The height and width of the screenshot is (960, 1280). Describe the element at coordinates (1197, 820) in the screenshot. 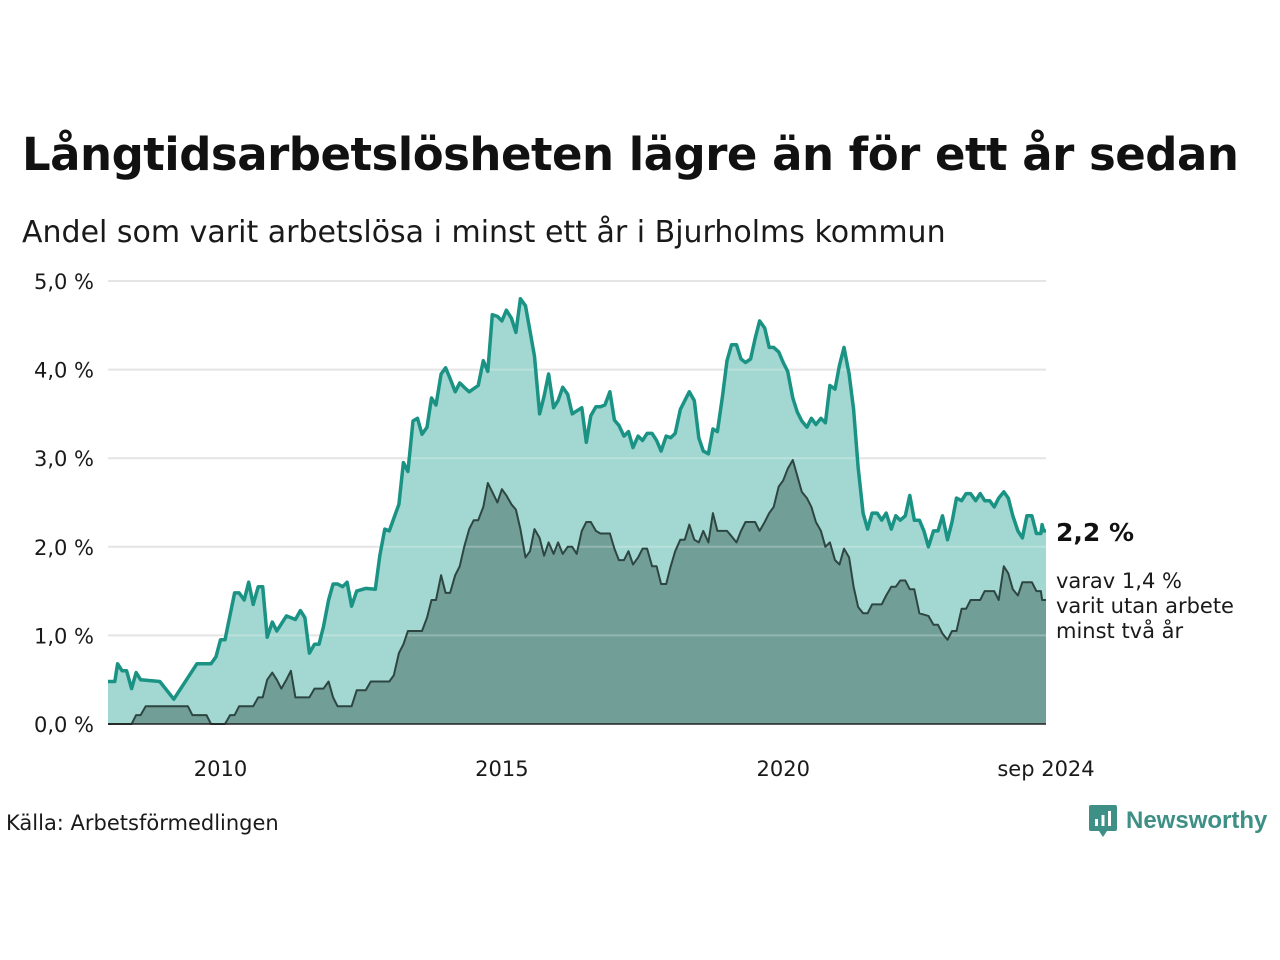

I see `brand-name: Newsworthy` at that location.